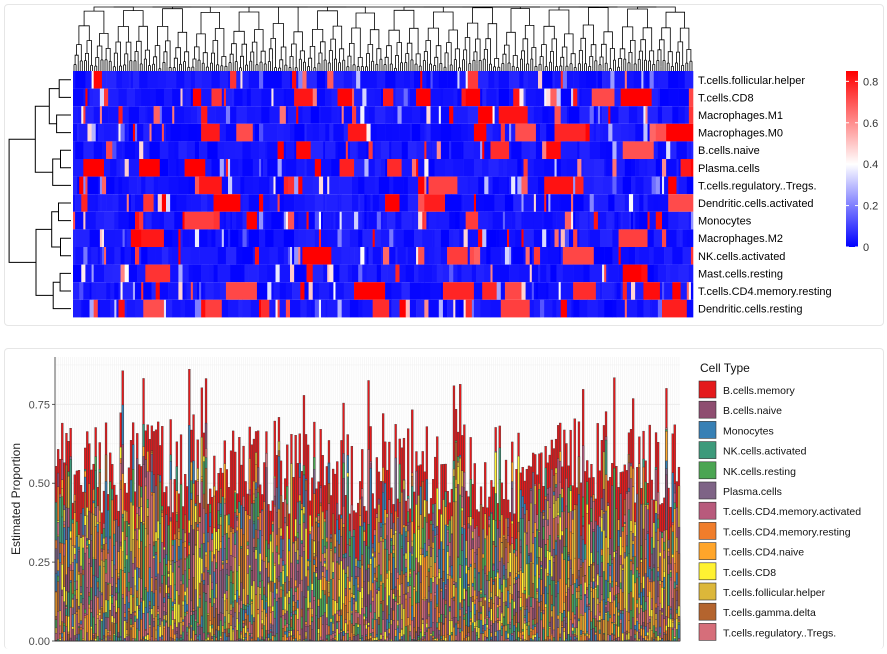  Describe the element at coordinates (383, 98) in the screenshot. I see `heatmap-row` at that location.